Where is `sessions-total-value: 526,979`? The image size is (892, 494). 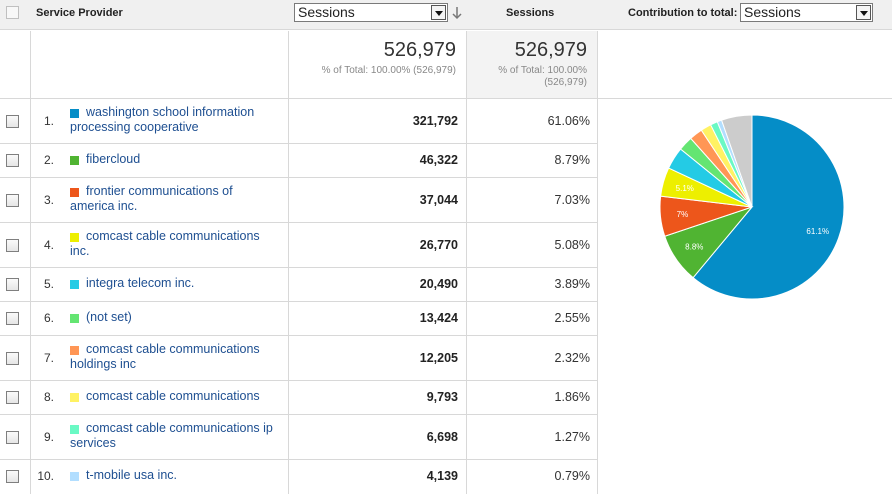 sessions-total-value: 526,979 is located at coordinates (419, 50).